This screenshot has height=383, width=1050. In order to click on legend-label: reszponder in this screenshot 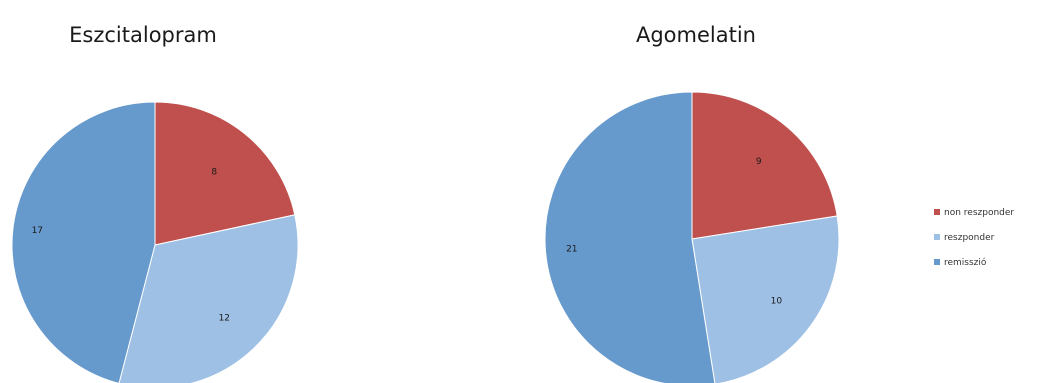, I will do `click(969, 238)`.